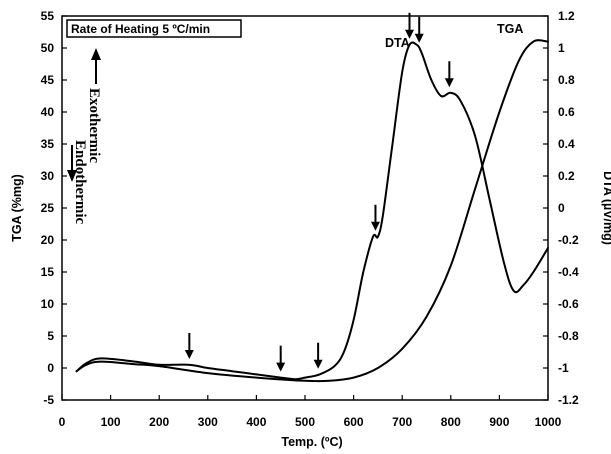 The image size is (611, 454). I want to click on y-right-tick-label: 0.6, so click(566, 112).